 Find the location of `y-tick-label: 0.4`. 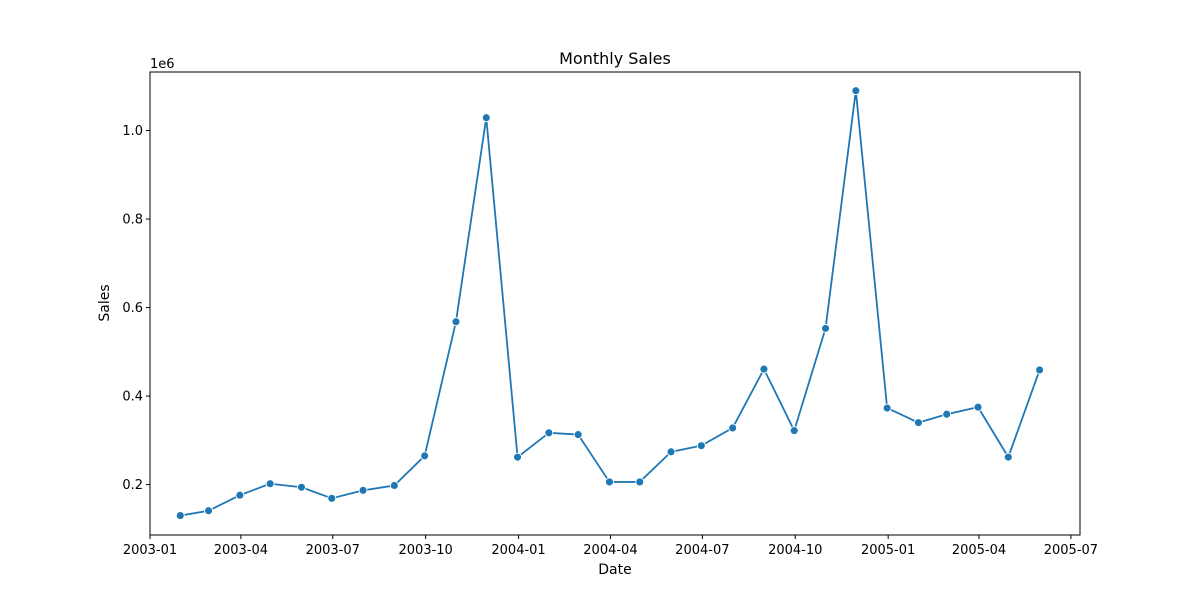

y-tick-label: 0.4 is located at coordinates (132, 397).